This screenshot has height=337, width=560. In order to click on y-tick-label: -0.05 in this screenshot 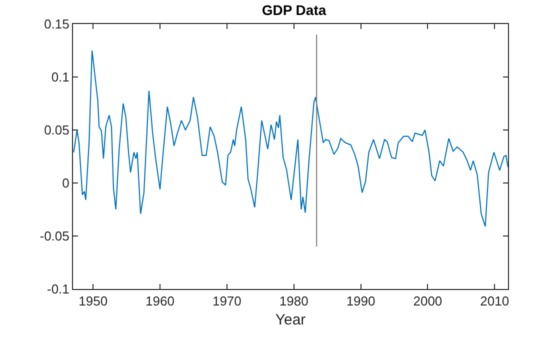, I will do `click(55, 236)`.